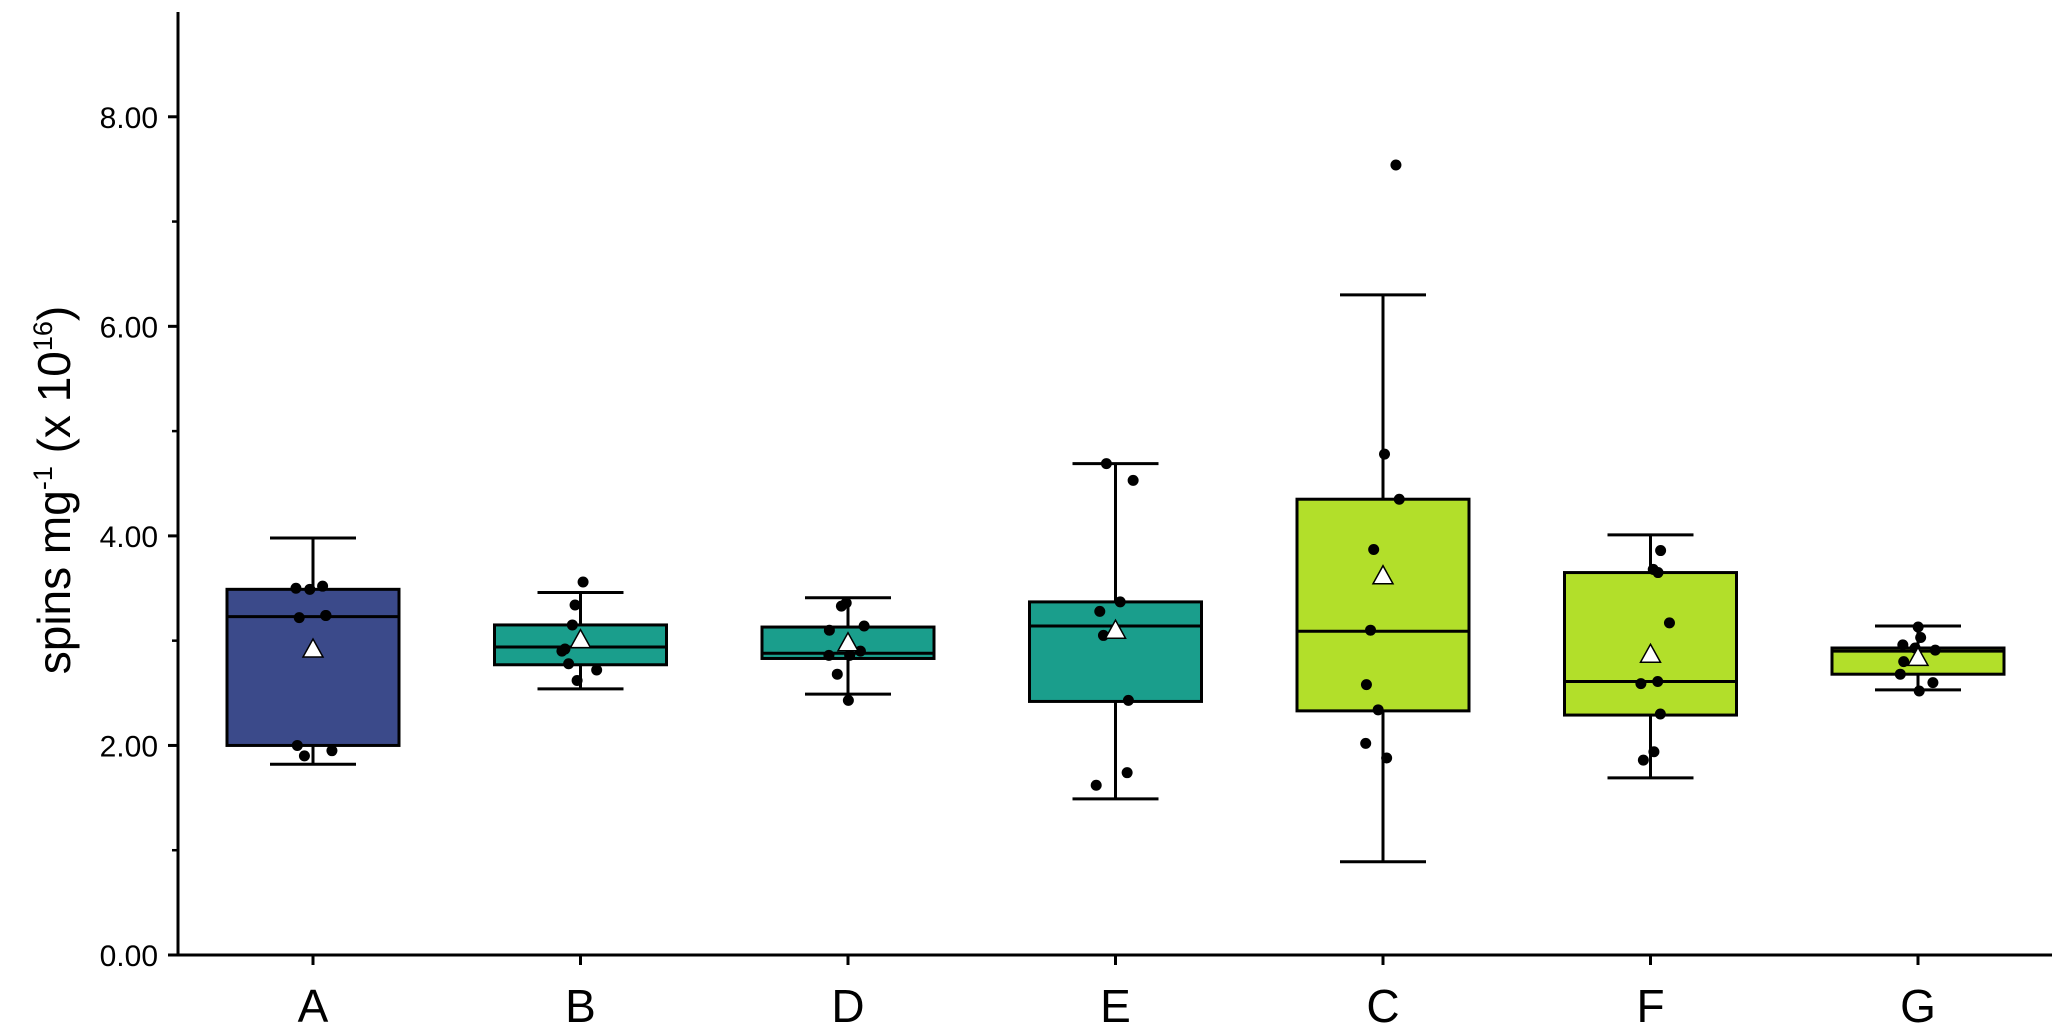  I want to click on box-group-D, so click(848, 651).